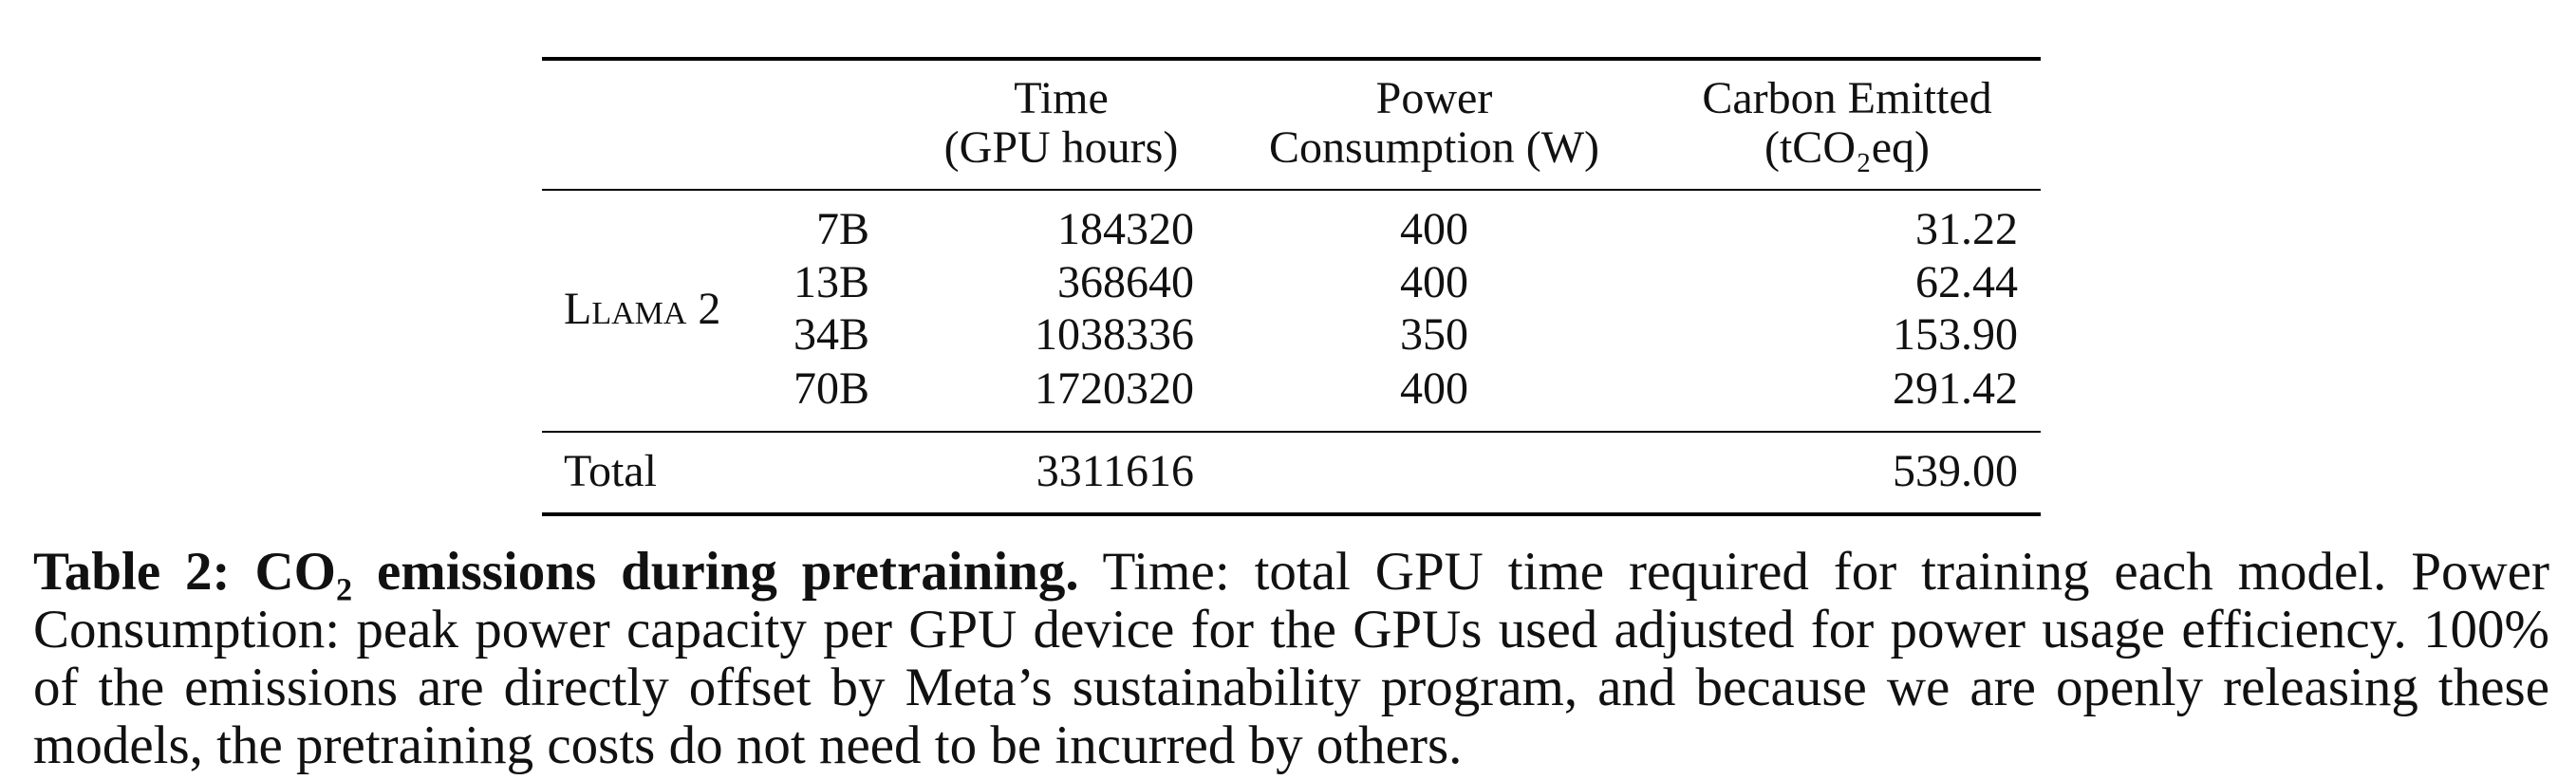 This screenshot has width=2576, height=780. I want to click on model-size: 13B, so click(831, 282).